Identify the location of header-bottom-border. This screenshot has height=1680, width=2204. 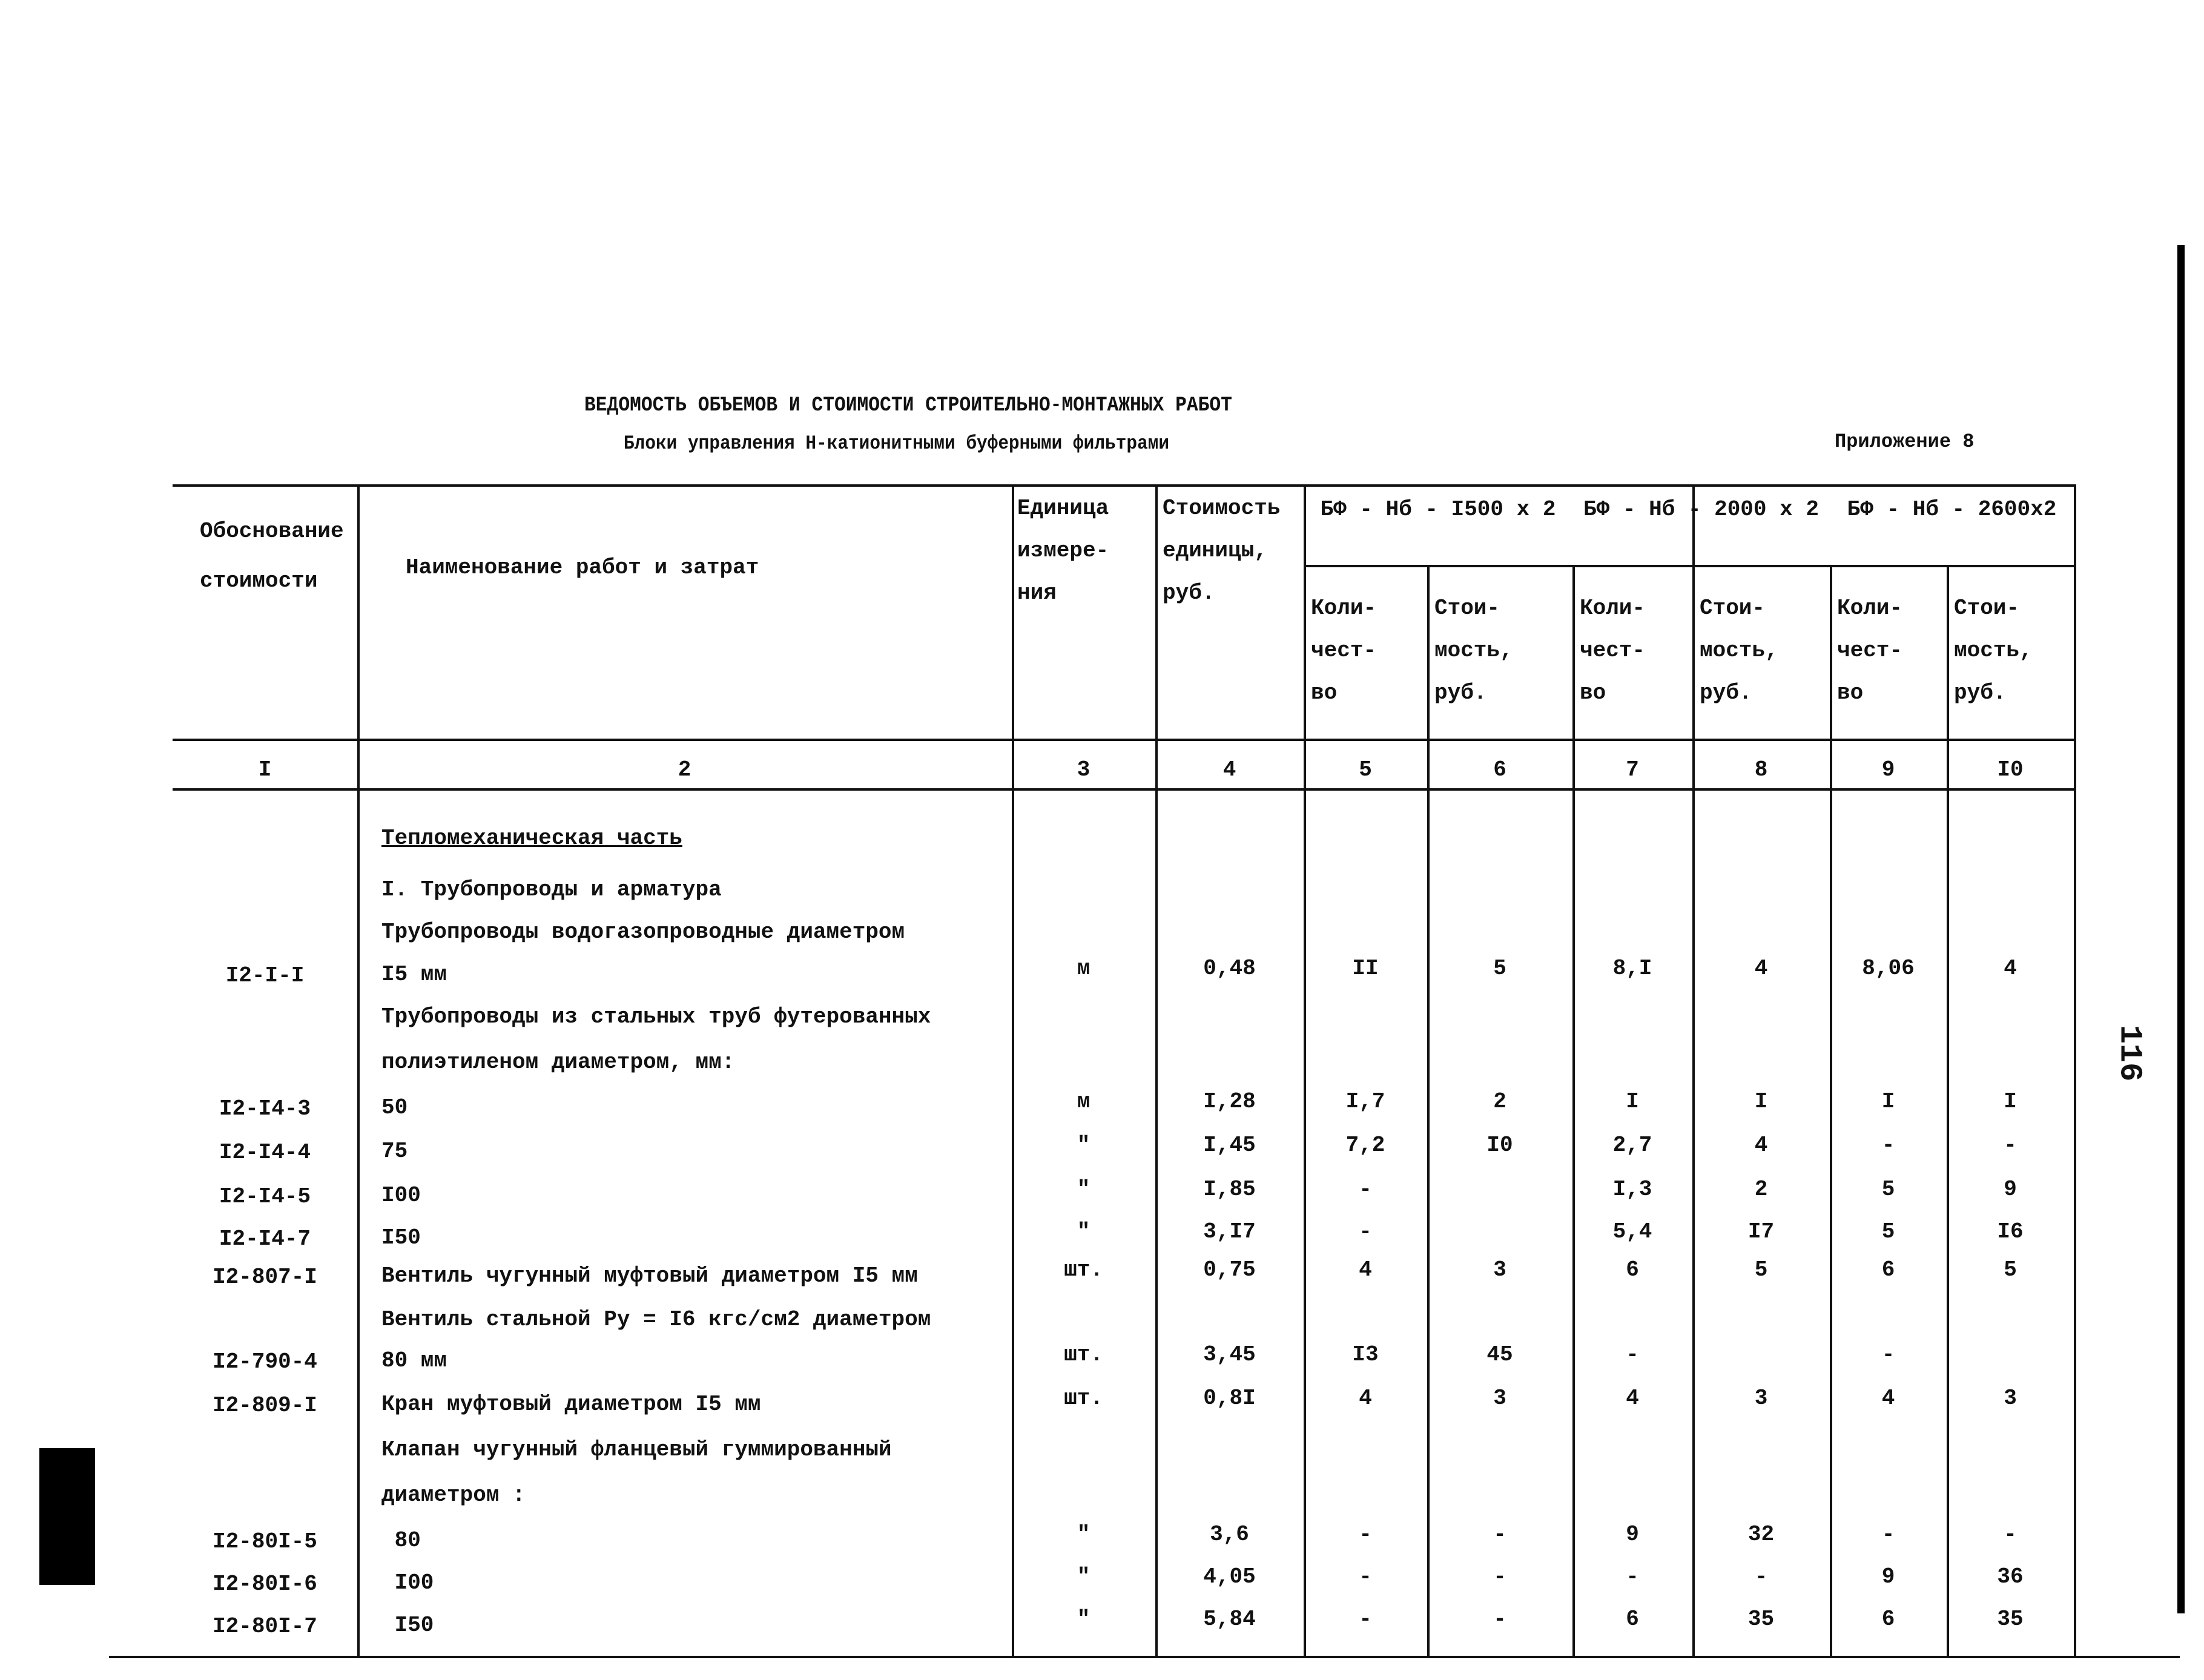
(1123, 740).